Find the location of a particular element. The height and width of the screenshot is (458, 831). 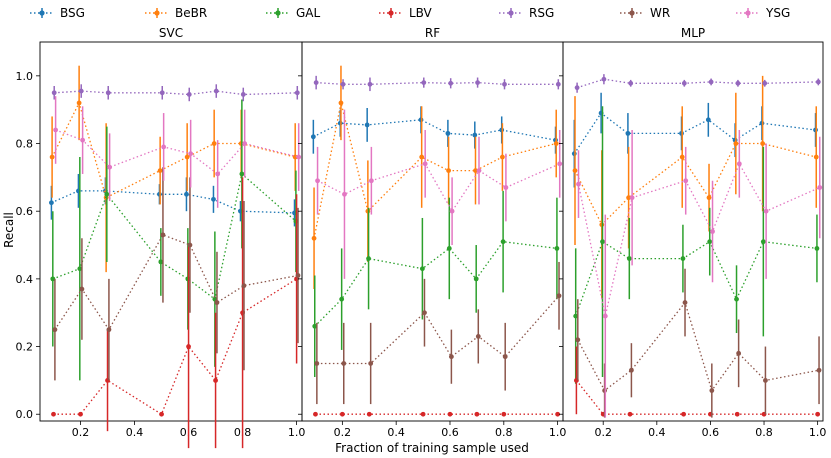

series-bsg is located at coordinates (173, 200).